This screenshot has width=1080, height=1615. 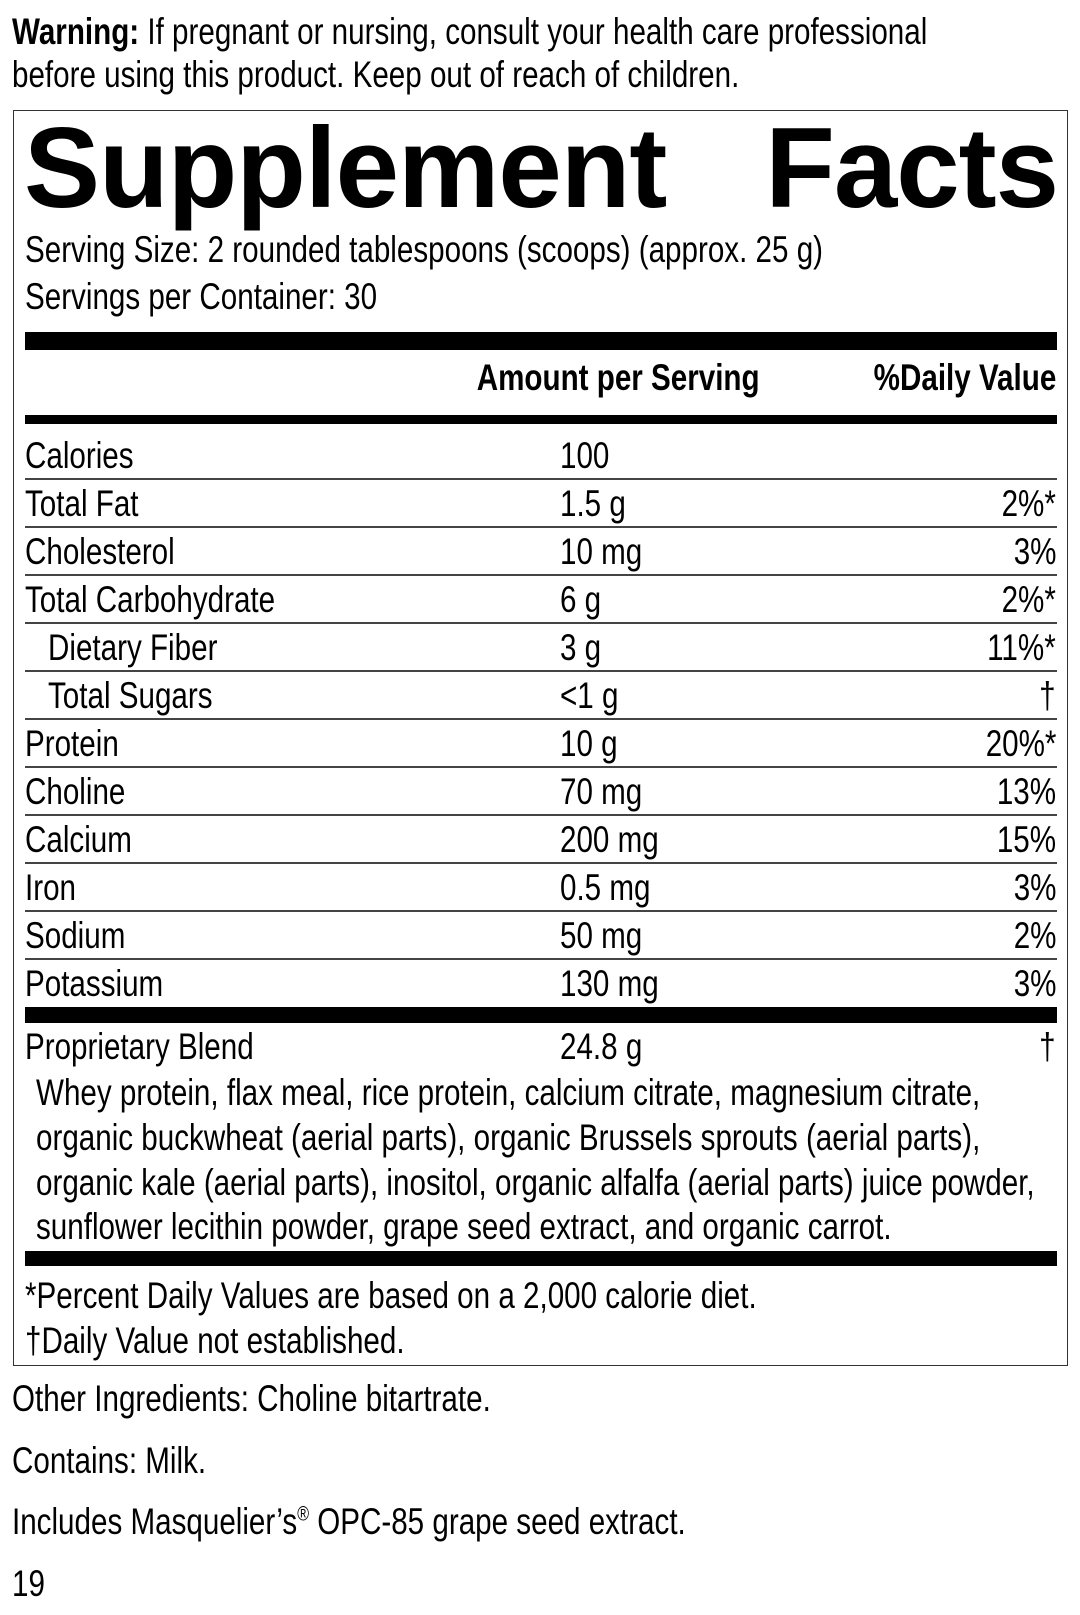 I want to click on nutrient-daily-value: 2%, so click(x=1034, y=935).